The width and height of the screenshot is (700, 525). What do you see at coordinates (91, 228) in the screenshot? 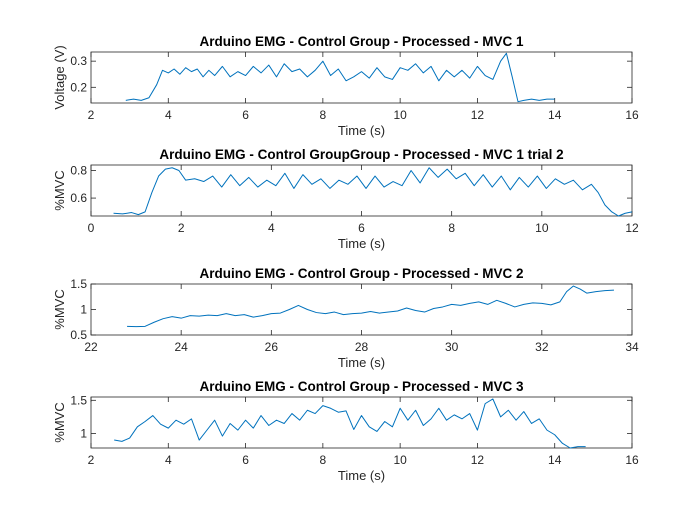
I see `x-tick-label: 0` at bounding box center [91, 228].